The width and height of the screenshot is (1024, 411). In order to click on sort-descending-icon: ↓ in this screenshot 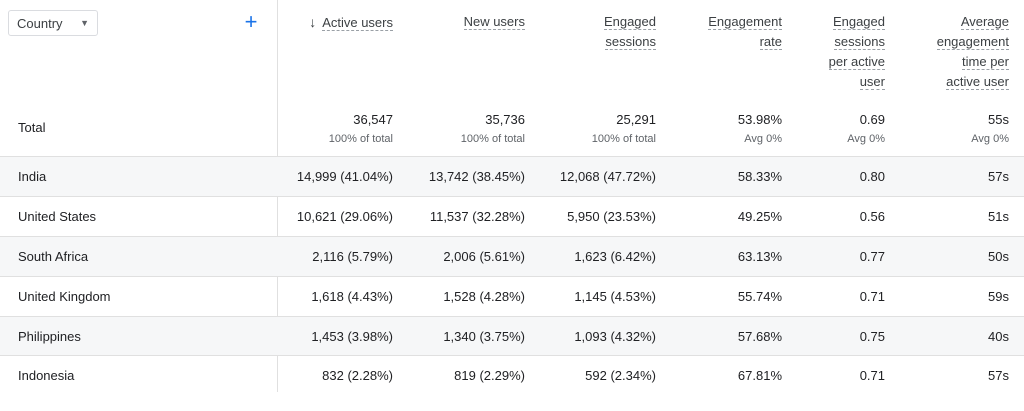, I will do `click(313, 22)`.